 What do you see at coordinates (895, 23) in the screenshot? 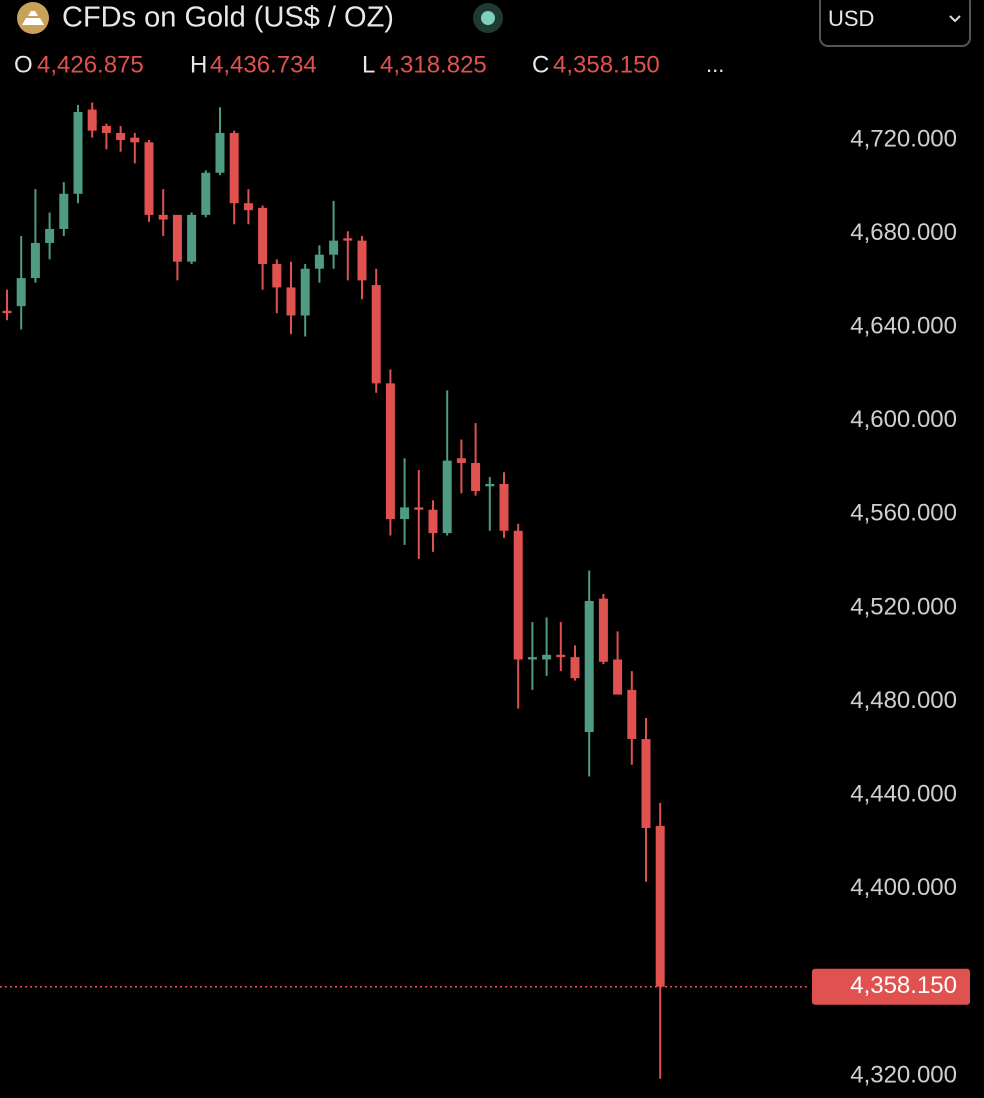
I see `currency-select: USD` at bounding box center [895, 23].